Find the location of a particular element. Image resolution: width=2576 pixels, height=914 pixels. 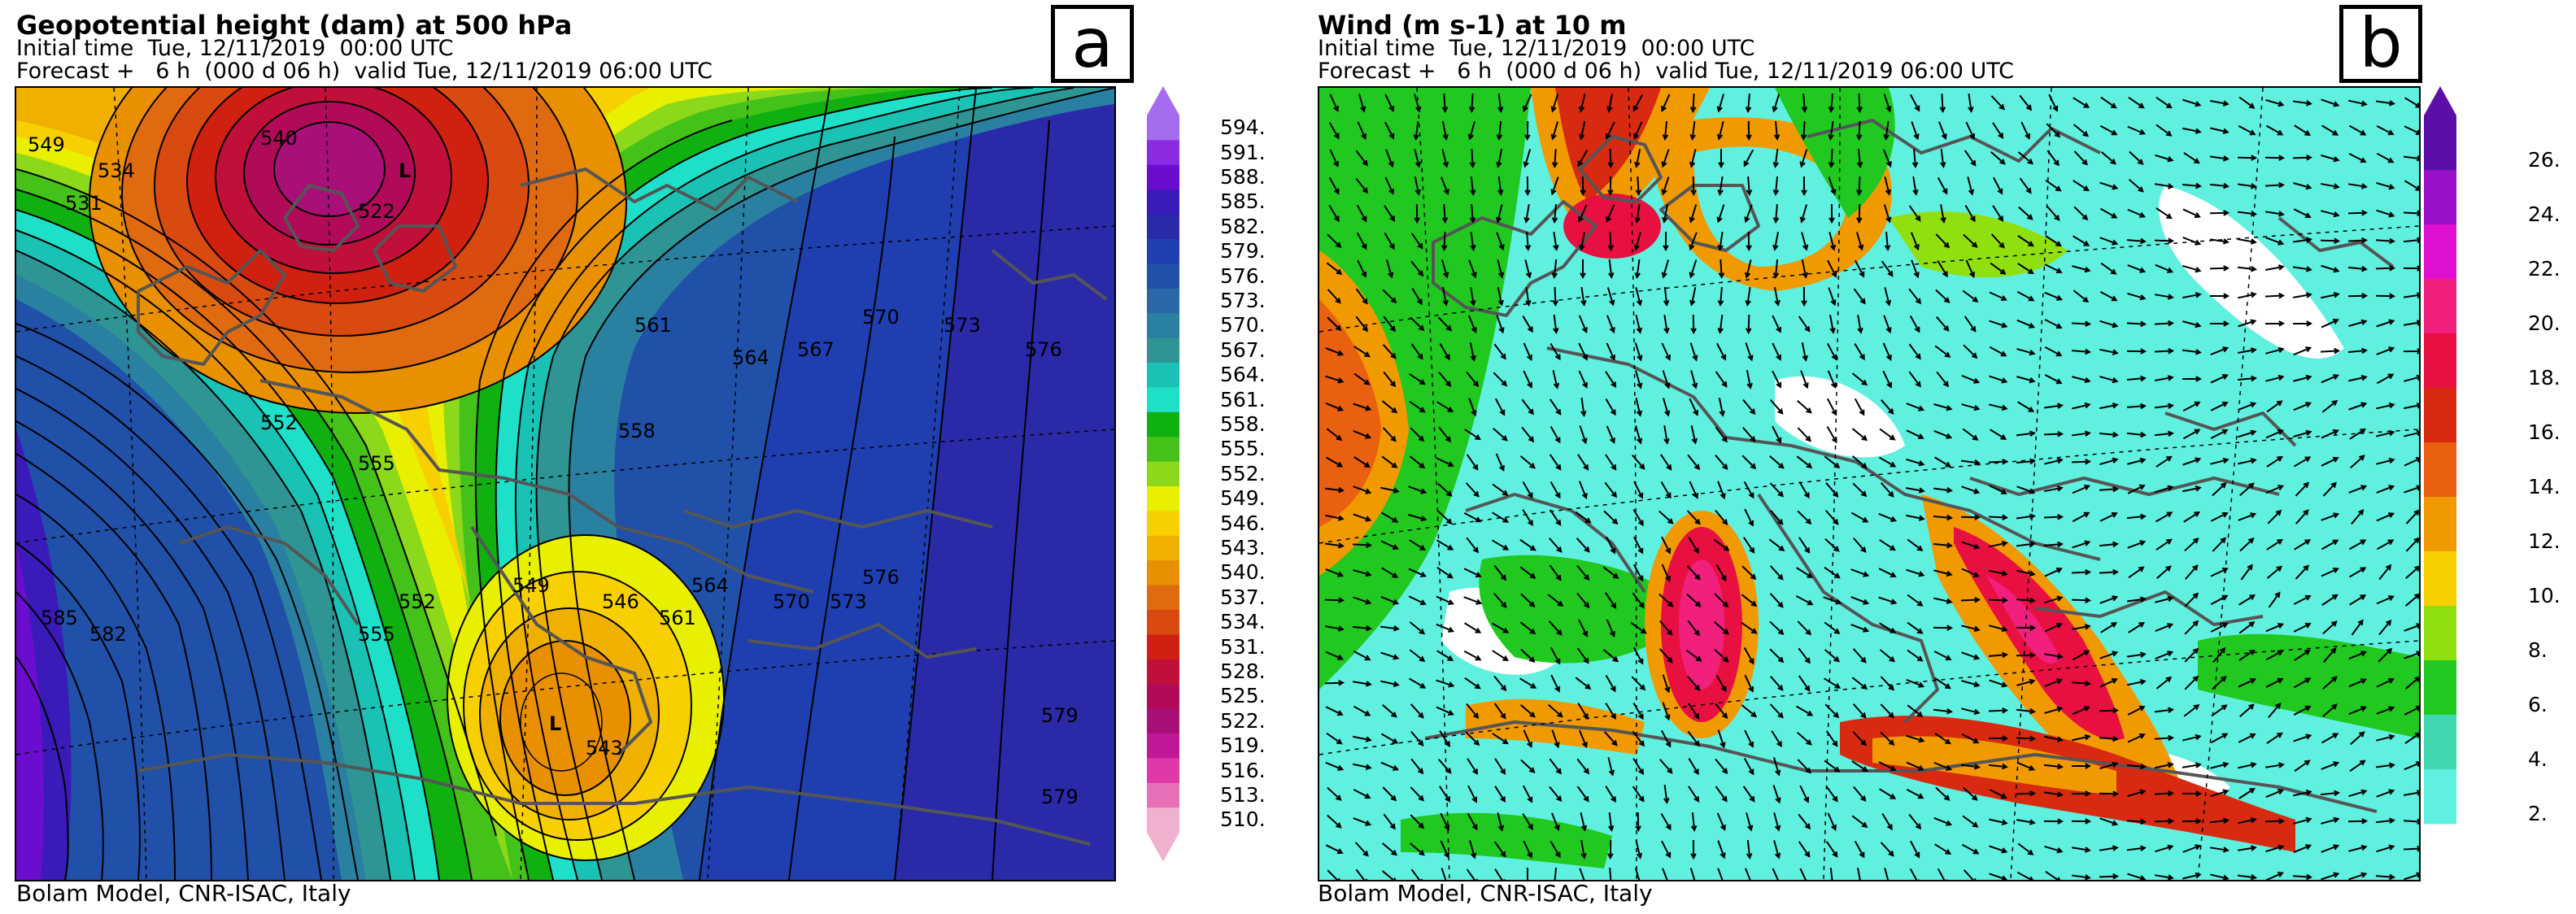

colorbar-tick-label: 24. is located at coordinates (2544, 214).